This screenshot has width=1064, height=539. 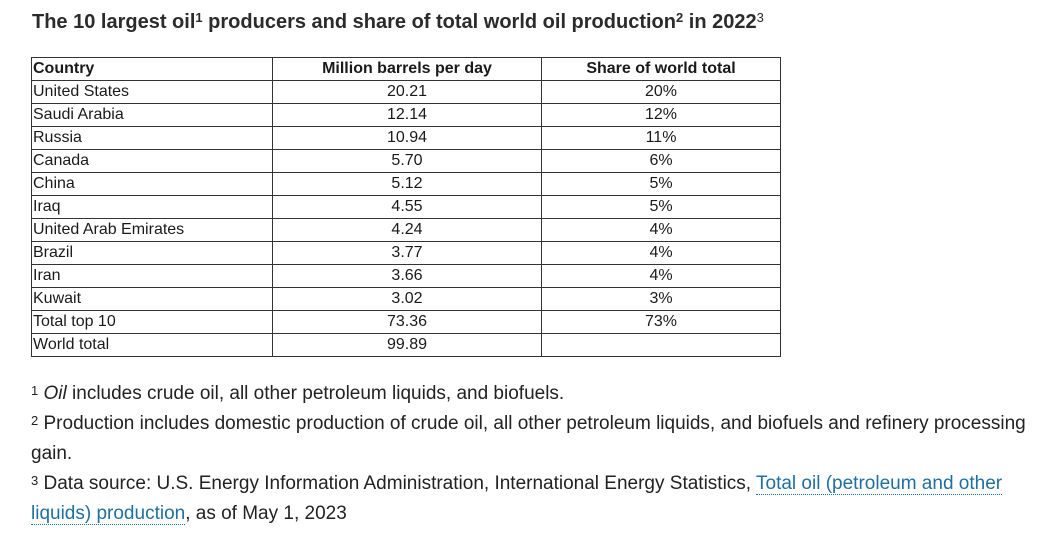 I want to click on table-row: China 5.12 5%, so click(x=406, y=184).